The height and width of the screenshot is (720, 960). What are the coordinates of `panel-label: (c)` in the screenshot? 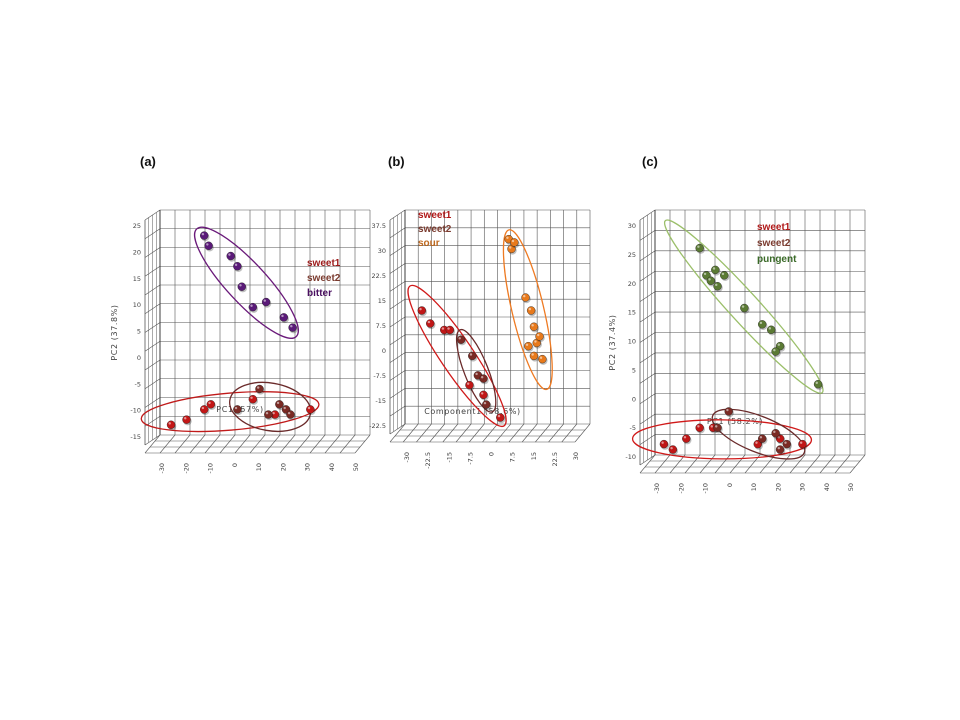 It's located at (650, 161).